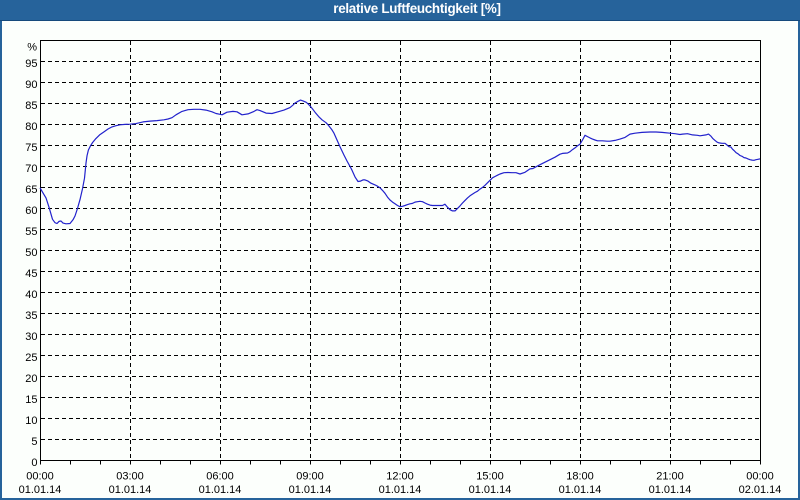  I want to click on svg-text: 0, so click(34, 463).